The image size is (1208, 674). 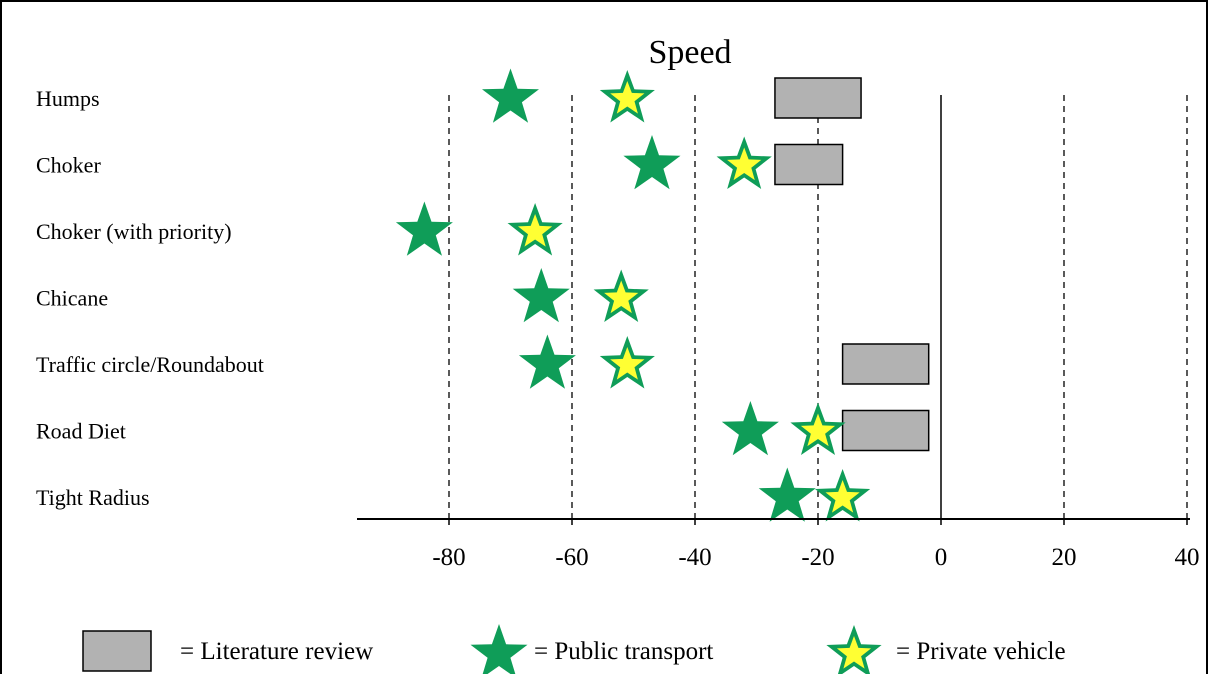 What do you see at coordinates (778, 544) in the screenshot?
I see `x-axis: -80 -60 -40 -20 0 20 40` at bounding box center [778, 544].